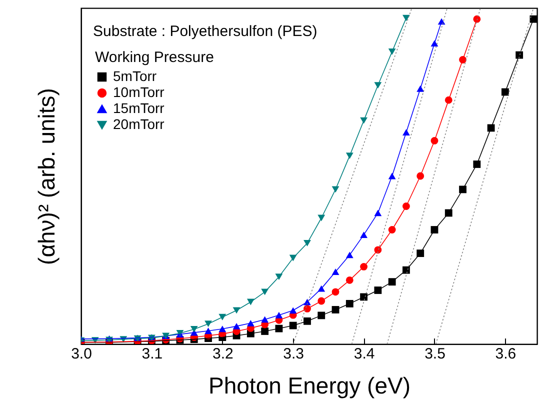 The height and width of the screenshot is (415, 539). What do you see at coordinates (154, 57) in the screenshot?
I see `legend-title: Working Pressure` at bounding box center [154, 57].